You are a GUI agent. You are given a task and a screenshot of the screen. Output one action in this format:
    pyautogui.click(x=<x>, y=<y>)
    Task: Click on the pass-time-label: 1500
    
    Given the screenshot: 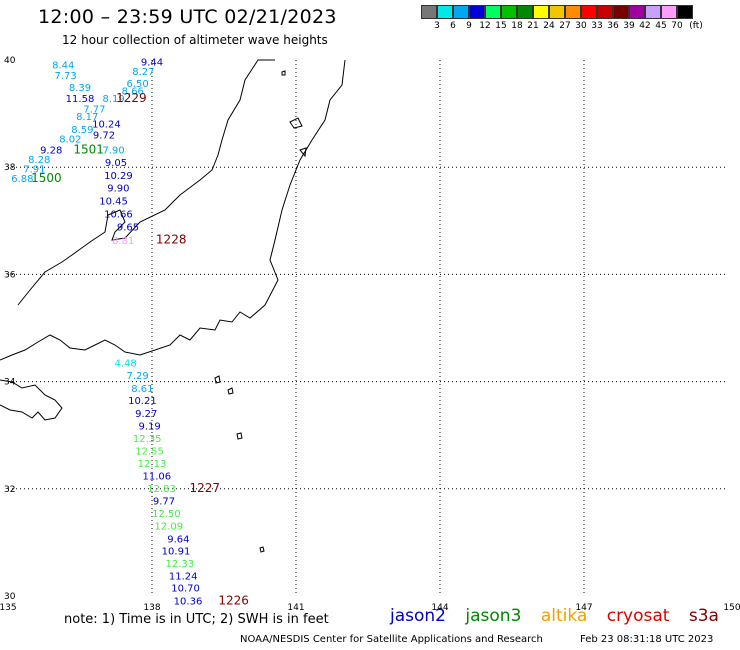 What is the action you would take?
    pyautogui.click(x=46, y=178)
    